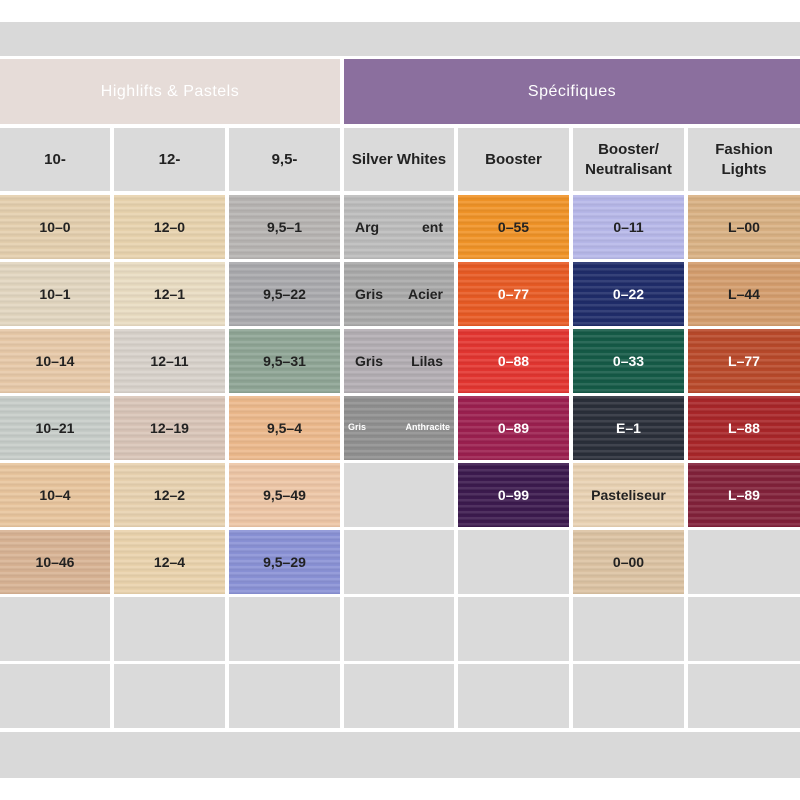 The image size is (800, 800). I want to click on column-header: Booster/ Neutralisant, so click(628, 159).